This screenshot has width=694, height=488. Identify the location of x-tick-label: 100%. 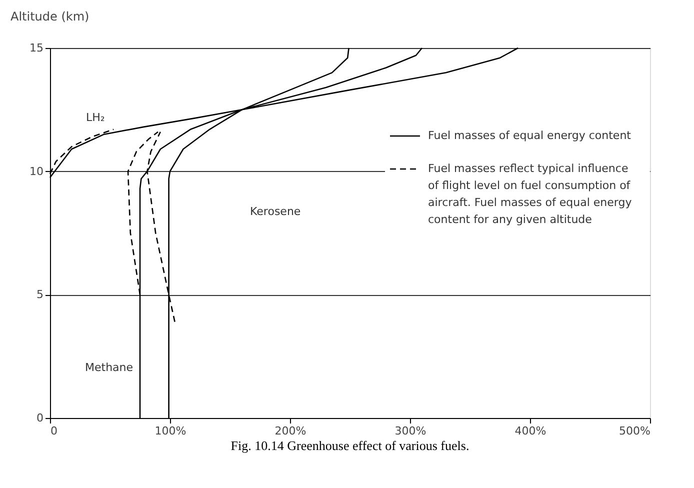
(170, 431).